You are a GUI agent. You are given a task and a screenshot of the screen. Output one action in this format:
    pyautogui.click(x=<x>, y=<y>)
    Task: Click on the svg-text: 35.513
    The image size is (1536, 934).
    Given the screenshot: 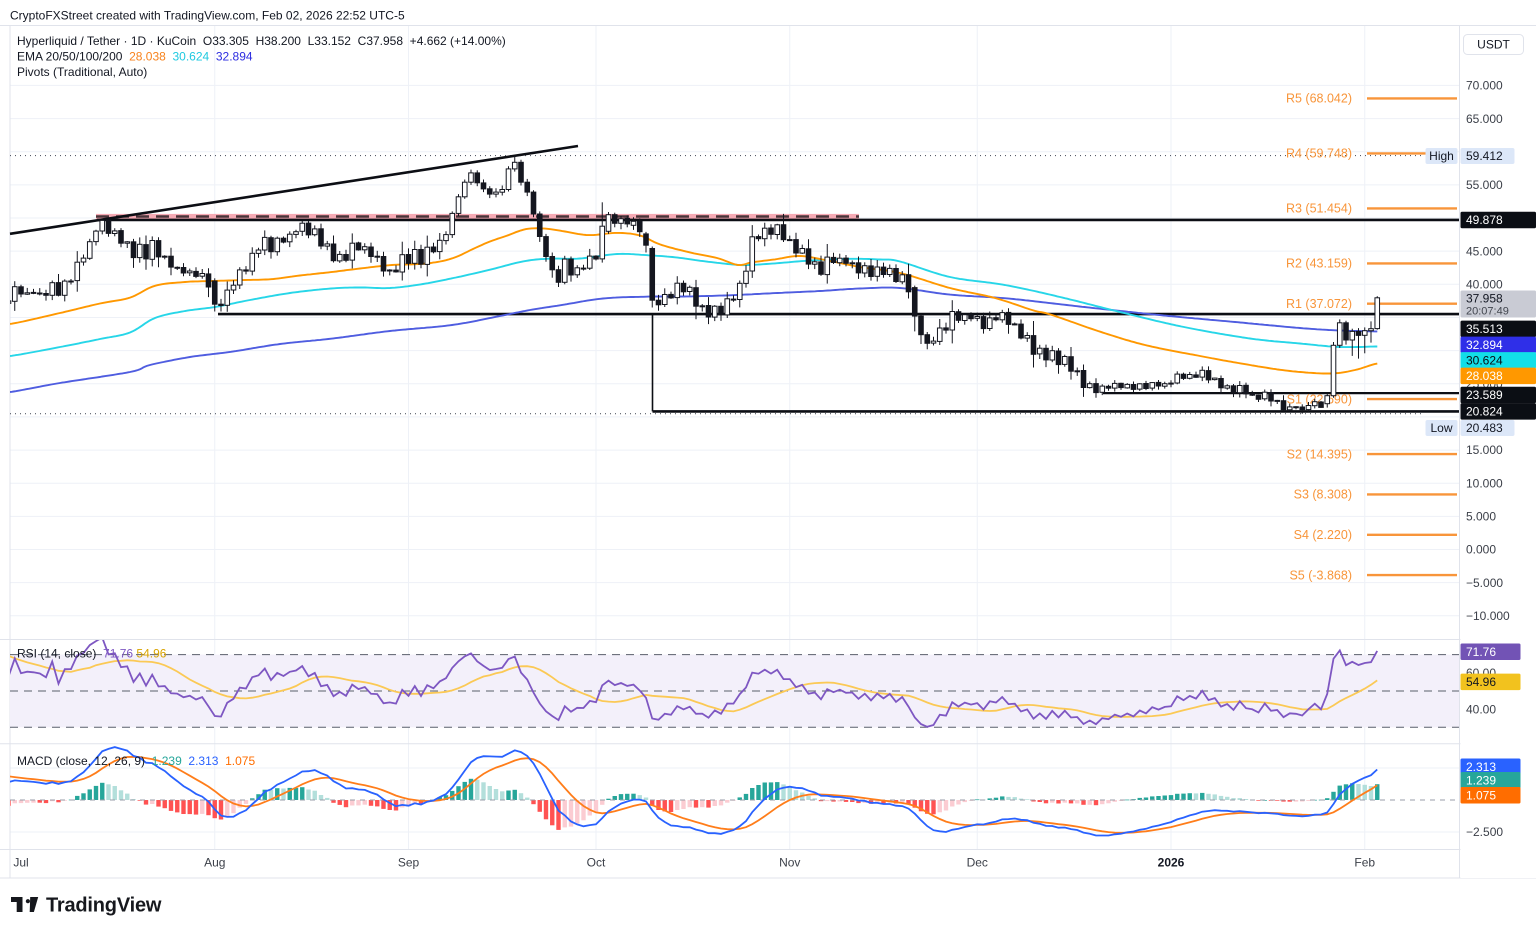 What is the action you would take?
    pyautogui.click(x=1484, y=329)
    